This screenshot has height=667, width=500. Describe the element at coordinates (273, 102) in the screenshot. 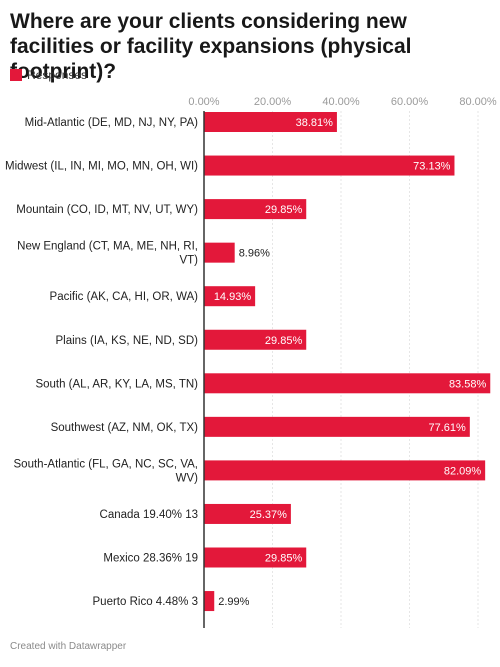

I see `x-tick-label: 20.00%` at that location.